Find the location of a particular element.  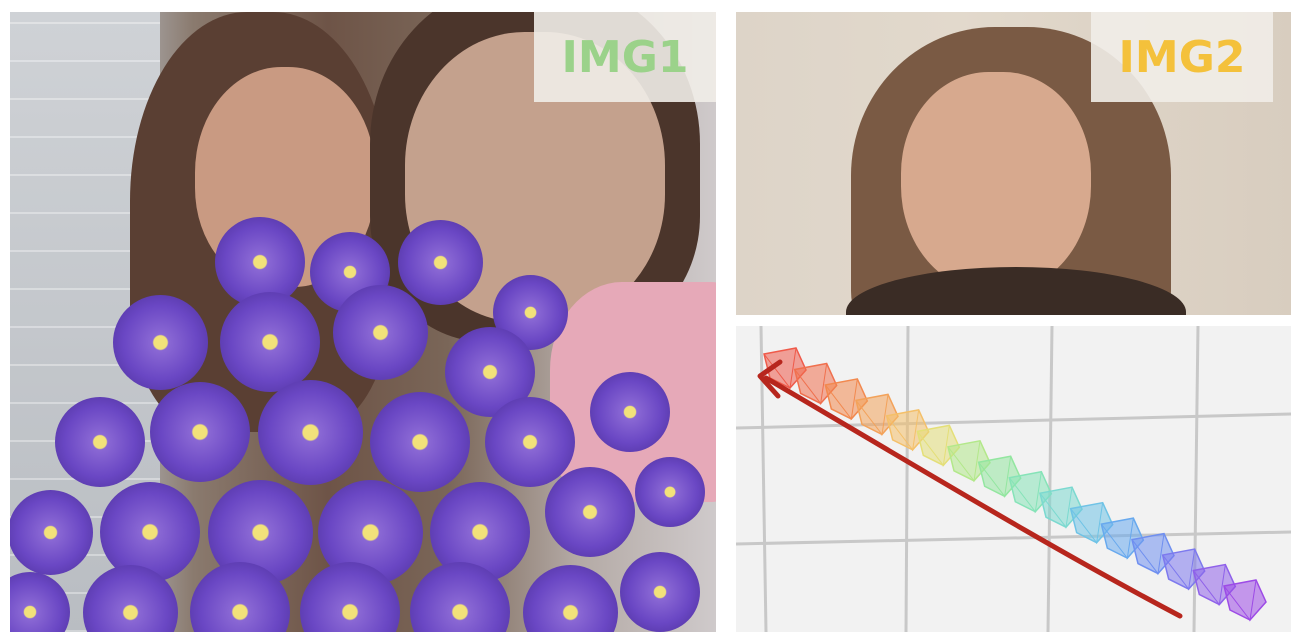

trajectory-arrow-head is located at coordinates (770, 379).